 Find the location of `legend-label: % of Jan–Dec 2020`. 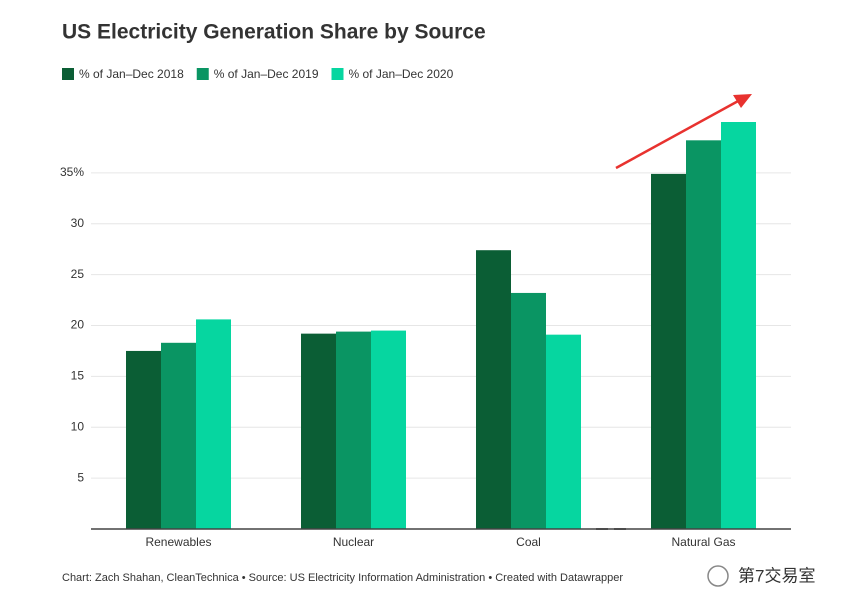

legend-label: % of Jan–Dec 2020 is located at coordinates (401, 74).